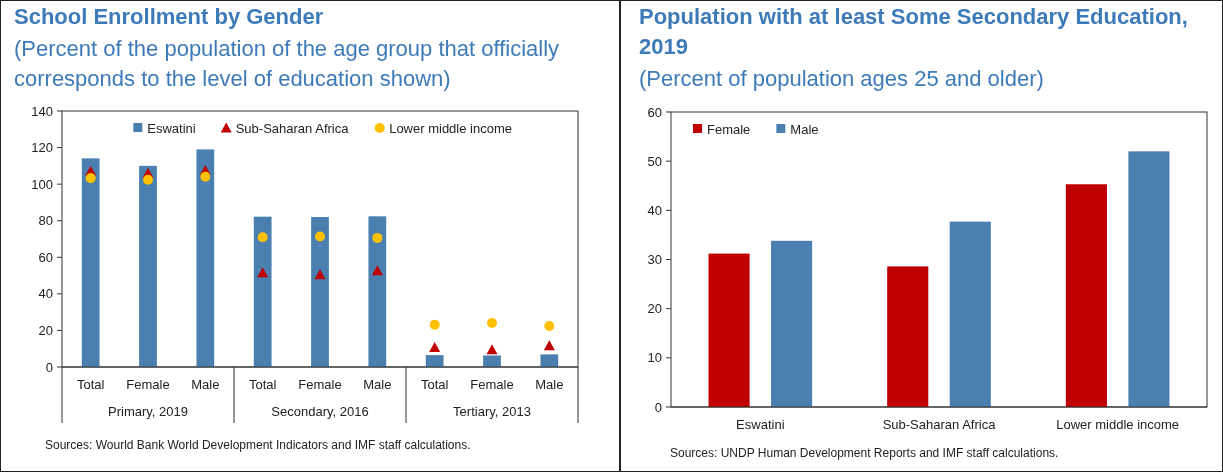  What do you see at coordinates (654, 161) in the screenshot?
I see `y-tick-label: 50` at bounding box center [654, 161].